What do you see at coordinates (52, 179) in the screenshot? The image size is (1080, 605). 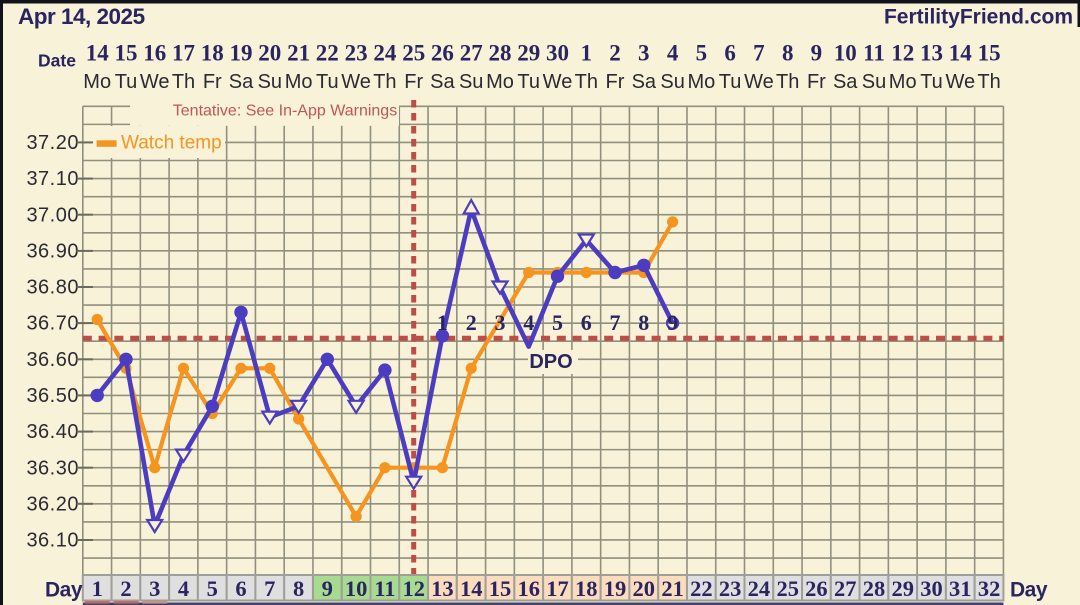 I see `svg-text: 37.10` at bounding box center [52, 179].